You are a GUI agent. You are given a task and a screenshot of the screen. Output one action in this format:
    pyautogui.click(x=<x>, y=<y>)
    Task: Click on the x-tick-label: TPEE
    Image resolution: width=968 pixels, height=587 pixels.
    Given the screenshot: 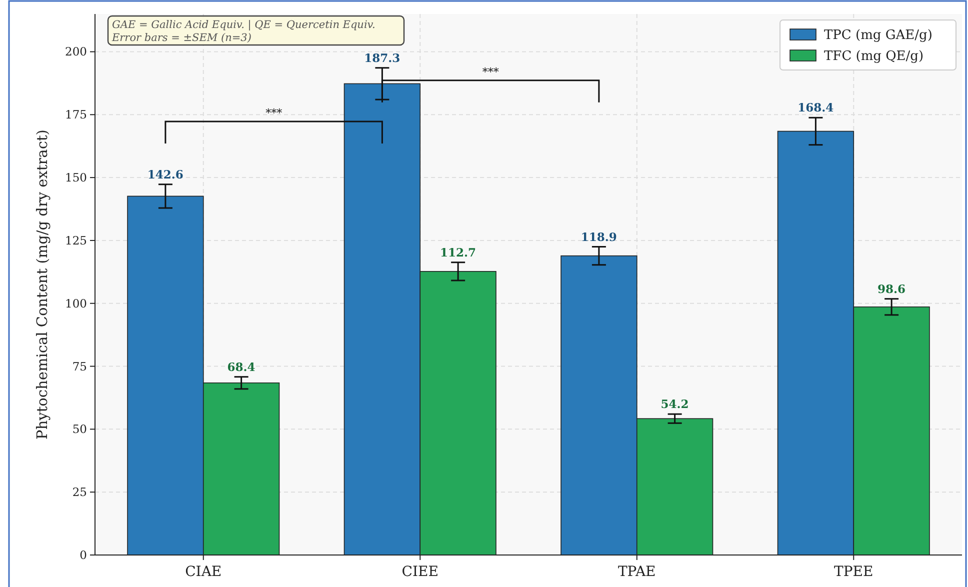 What is the action you would take?
    pyautogui.click(x=854, y=572)
    